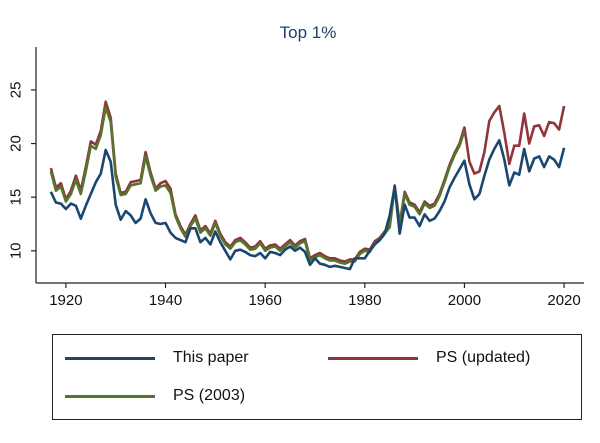 This screenshot has height=443, width=600. I want to click on y-tick-label: 20, so click(16, 143).